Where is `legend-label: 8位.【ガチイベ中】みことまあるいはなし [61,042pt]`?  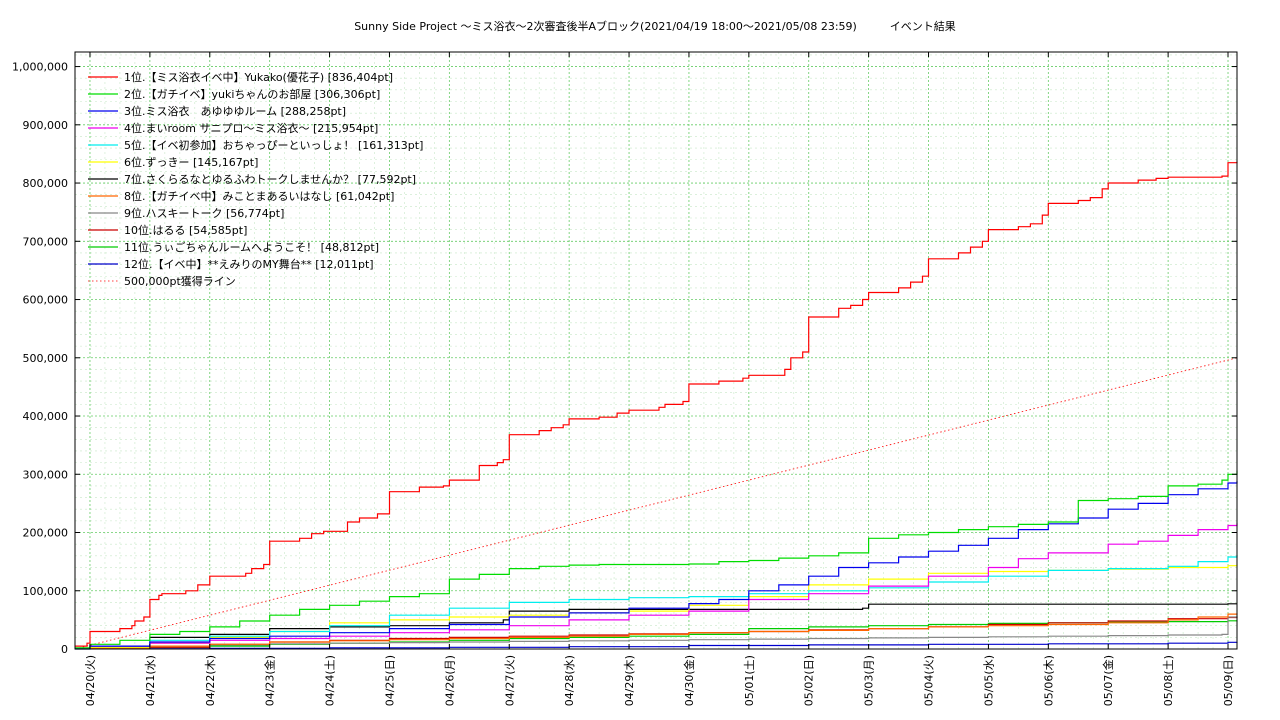 legend-label: 8位.【ガチイベ中】みことまあるいはなし [61,042pt] is located at coordinates (259, 196).